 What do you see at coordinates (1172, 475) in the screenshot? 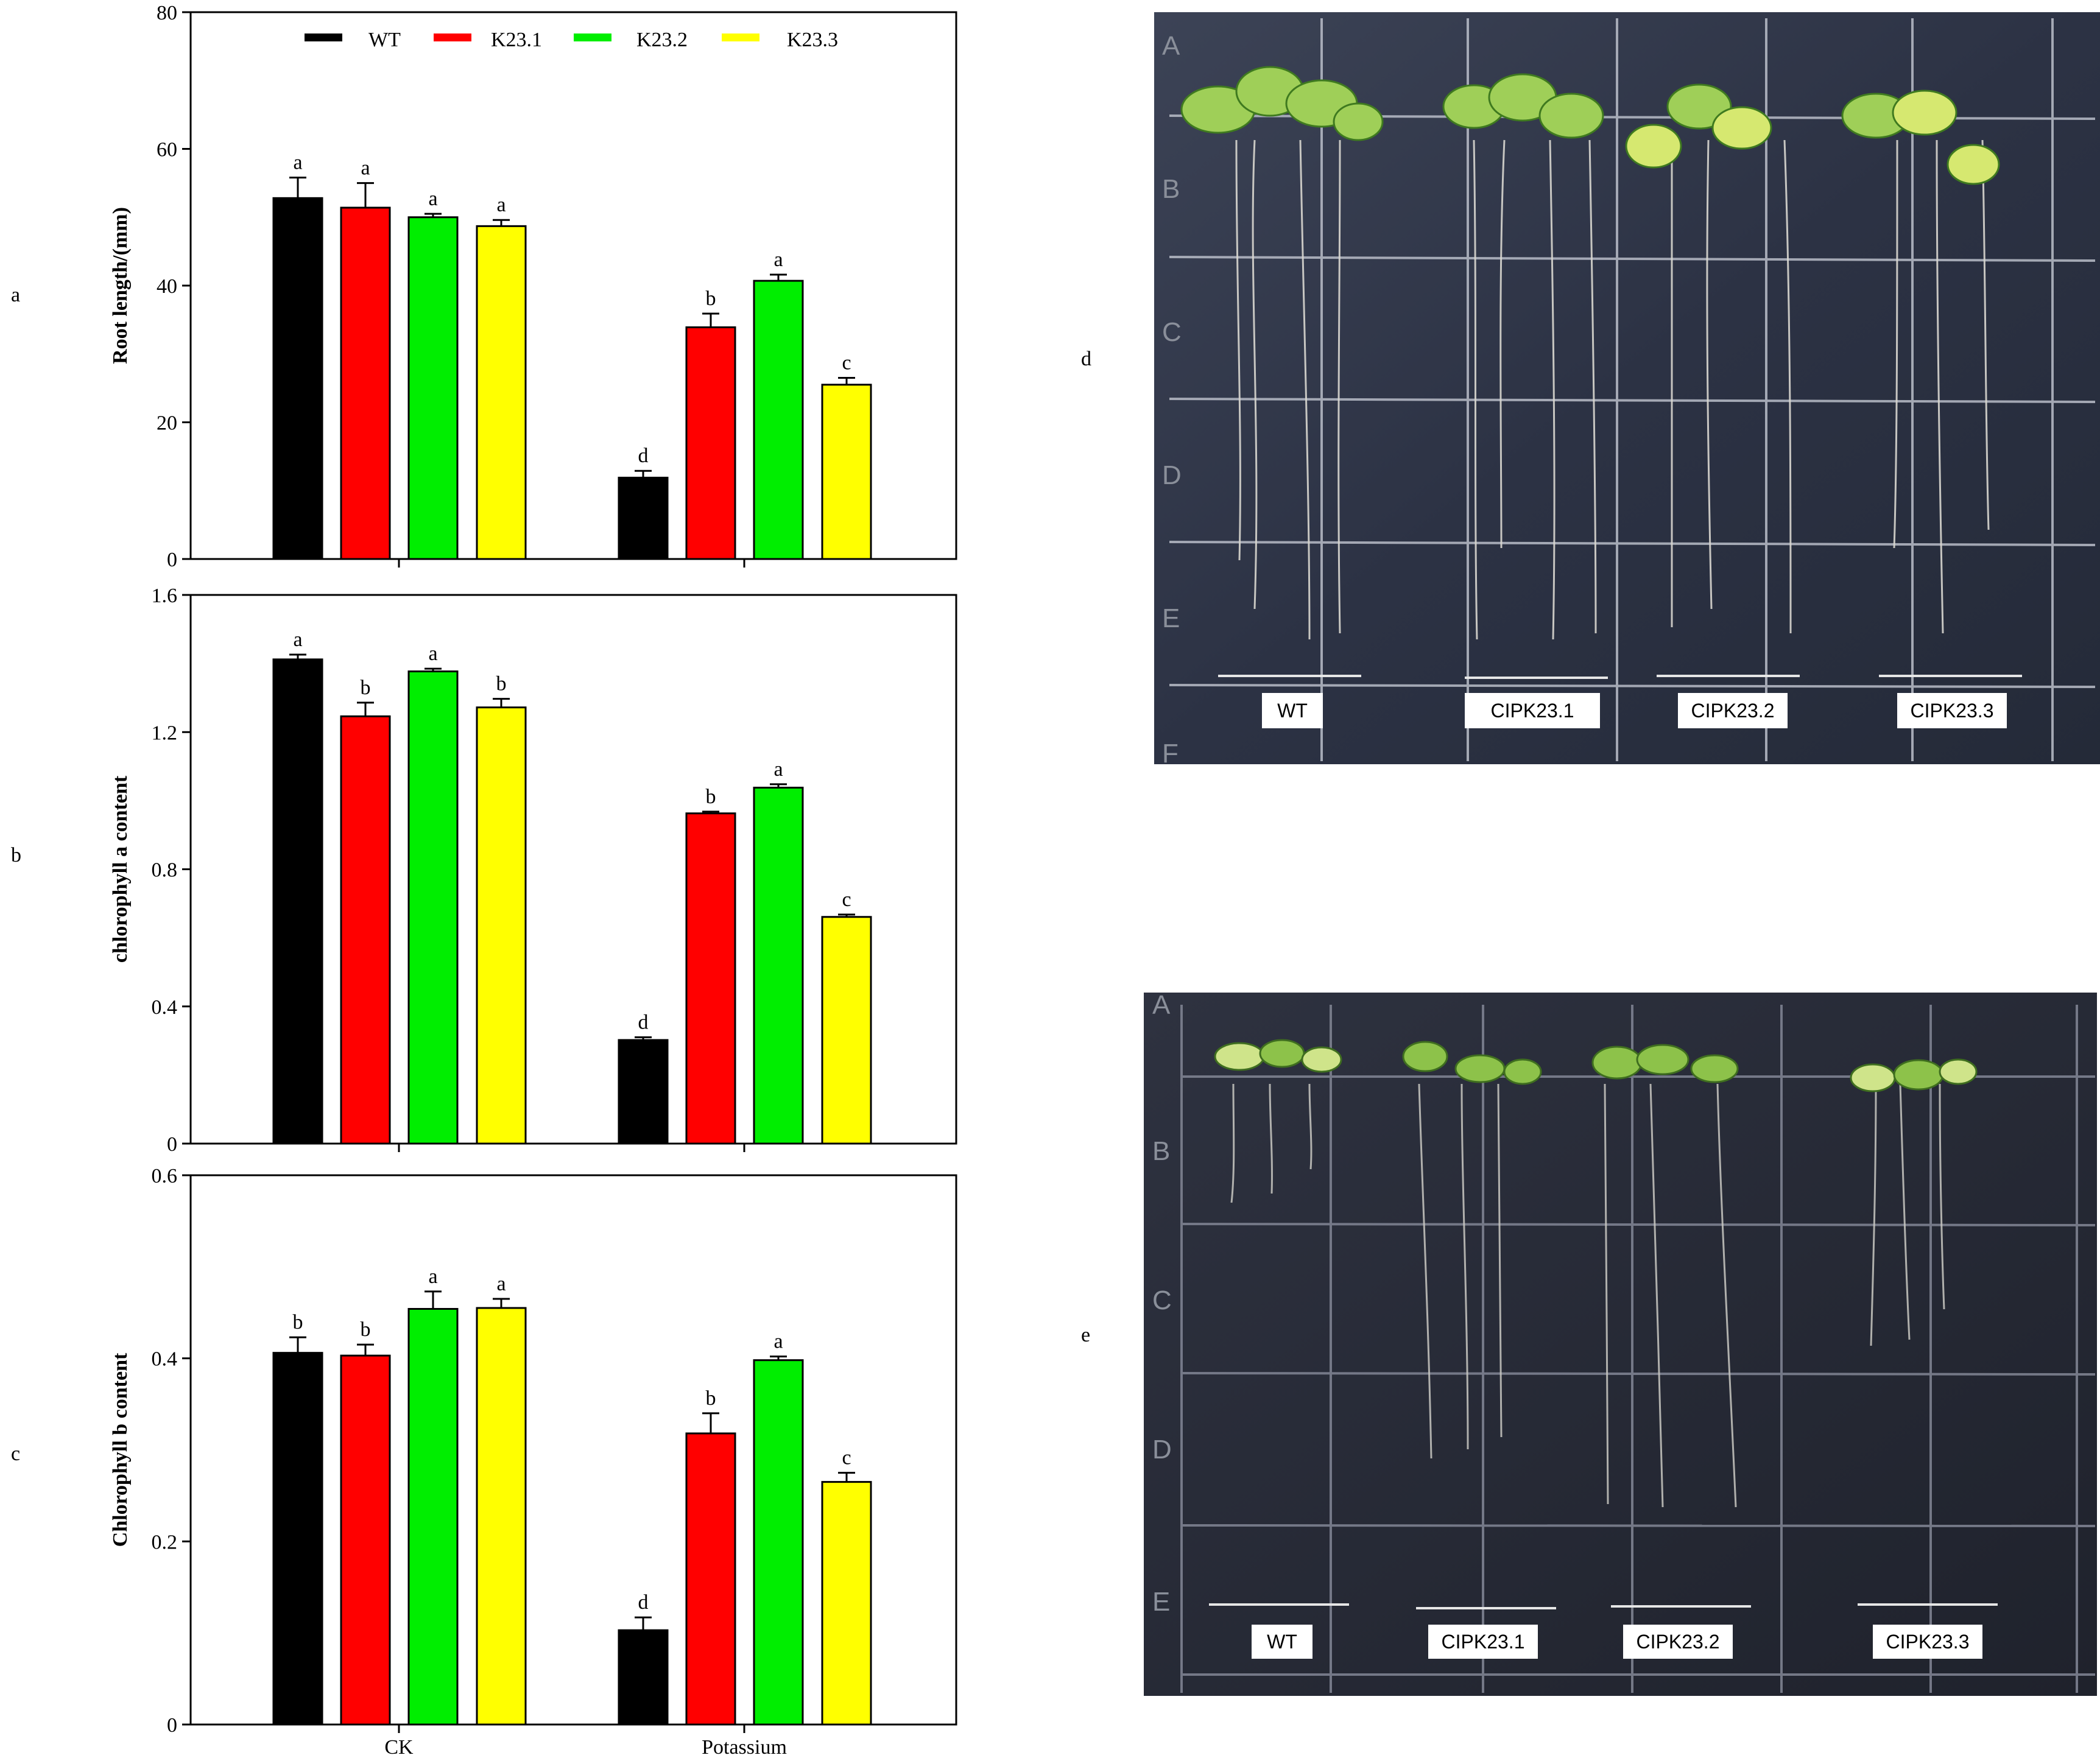
I see `photo-d-row-letter: D` at bounding box center [1172, 475].